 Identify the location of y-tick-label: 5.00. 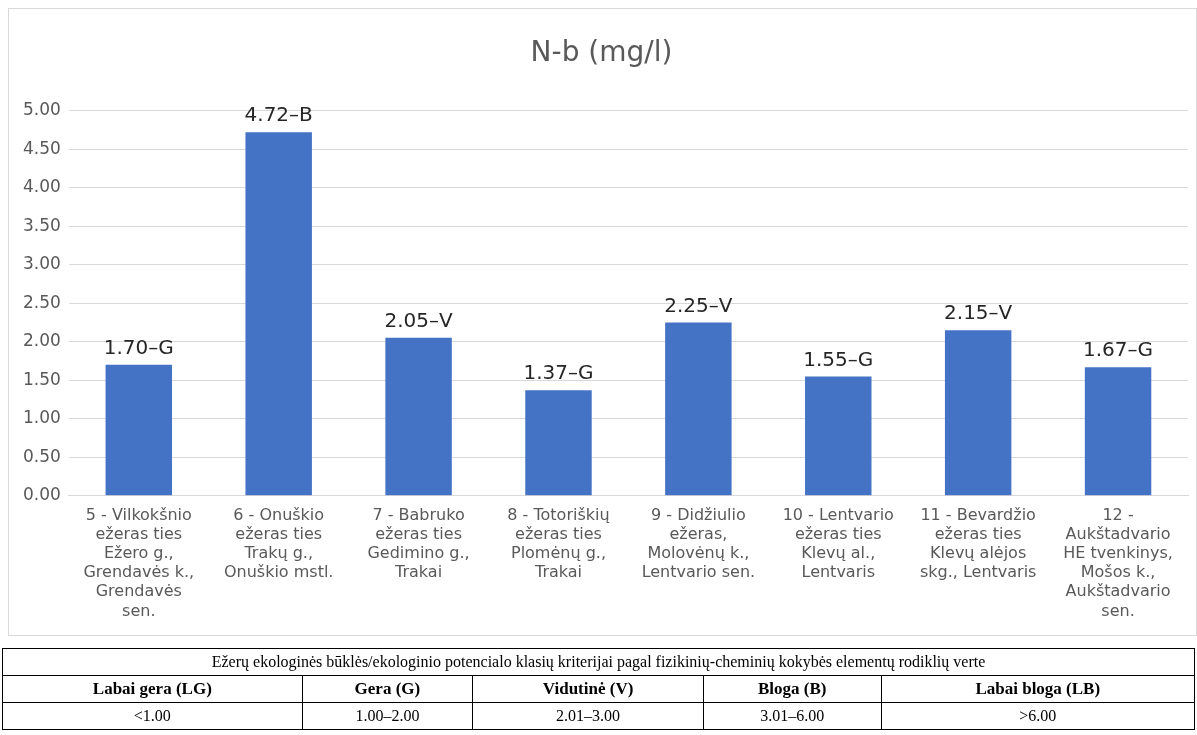
(41, 109).